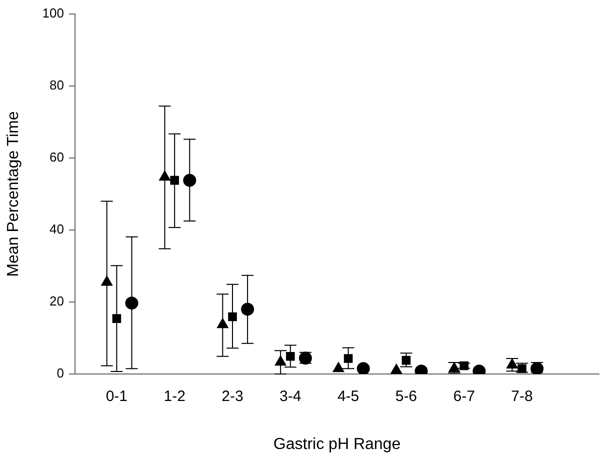  What do you see at coordinates (57, 229) in the screenshot?
I see `y-tick-label: 40` at bounding box center [57, 229].